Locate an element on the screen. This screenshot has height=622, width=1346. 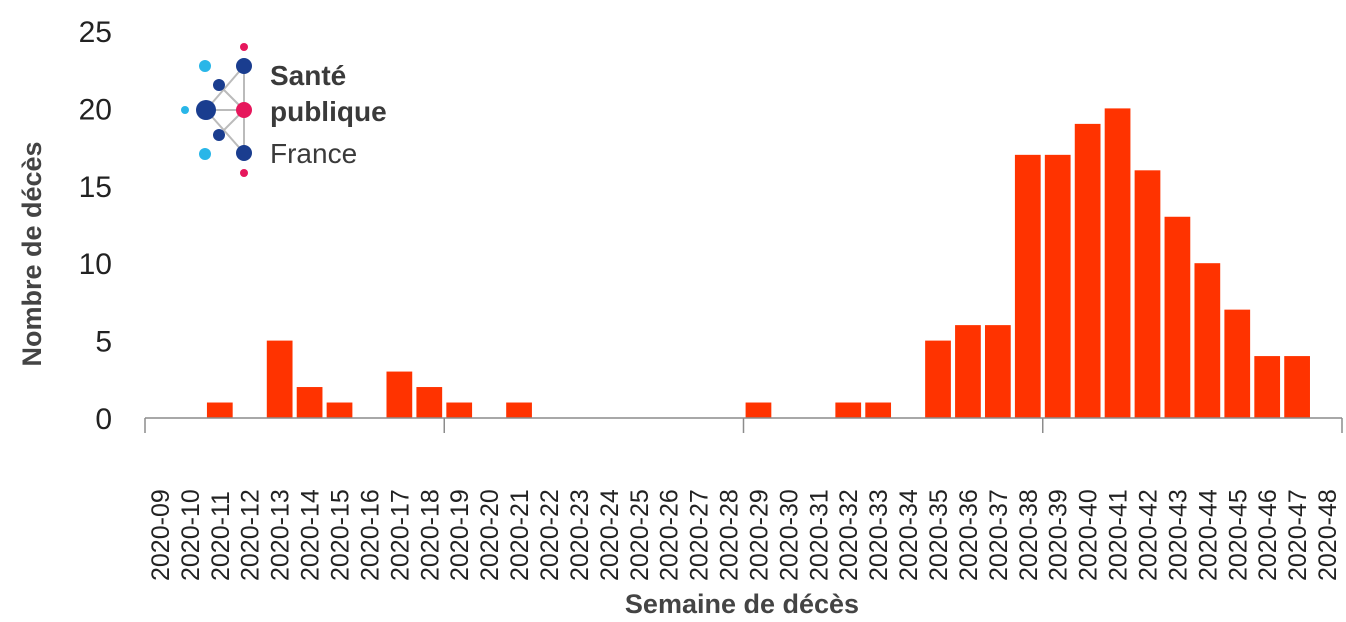
x-tick-label: 2020-11 is located at coordinates (221, 536).